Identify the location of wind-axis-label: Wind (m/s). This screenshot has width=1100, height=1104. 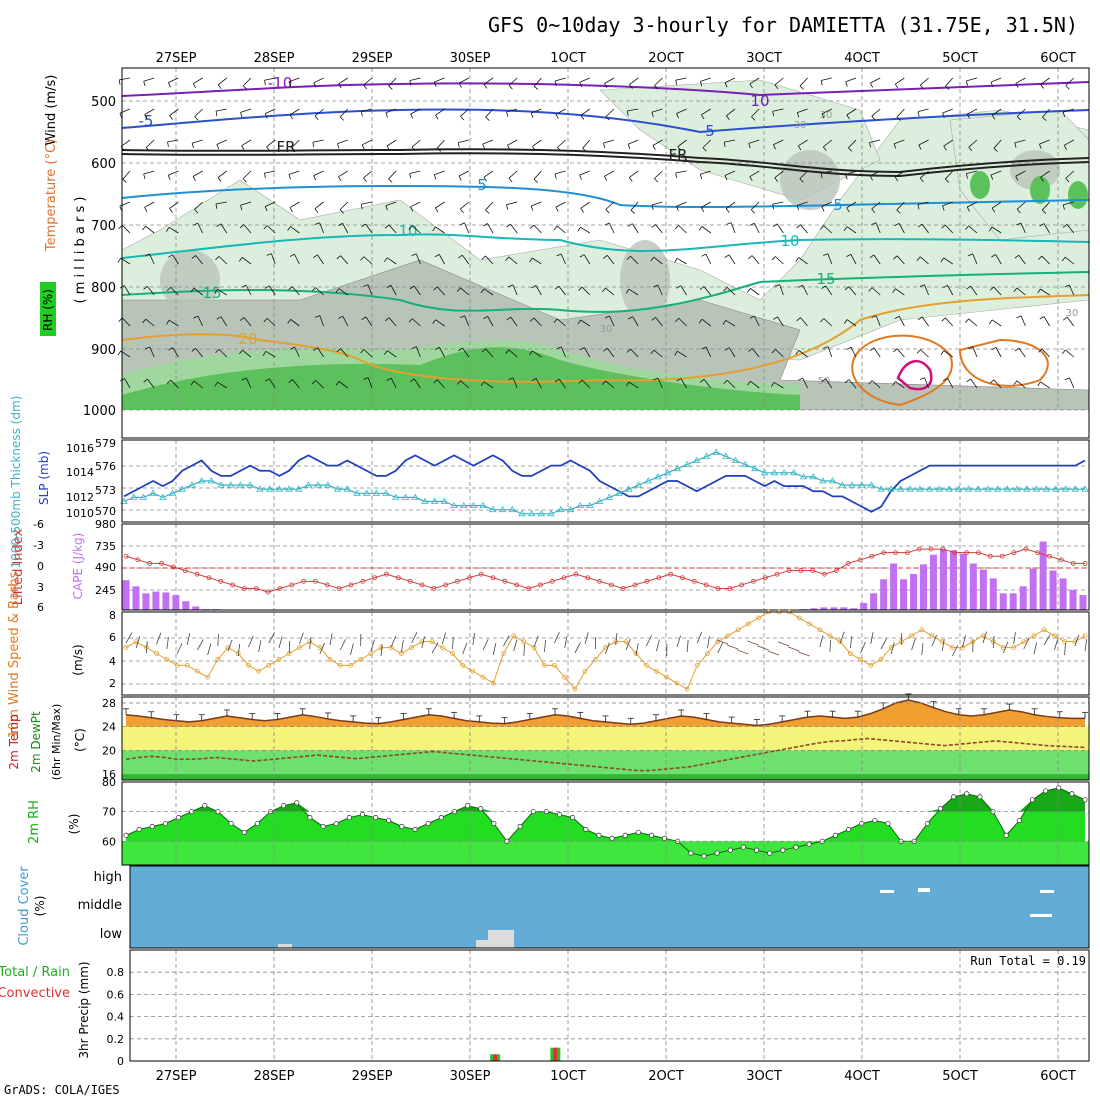
(51, 110).